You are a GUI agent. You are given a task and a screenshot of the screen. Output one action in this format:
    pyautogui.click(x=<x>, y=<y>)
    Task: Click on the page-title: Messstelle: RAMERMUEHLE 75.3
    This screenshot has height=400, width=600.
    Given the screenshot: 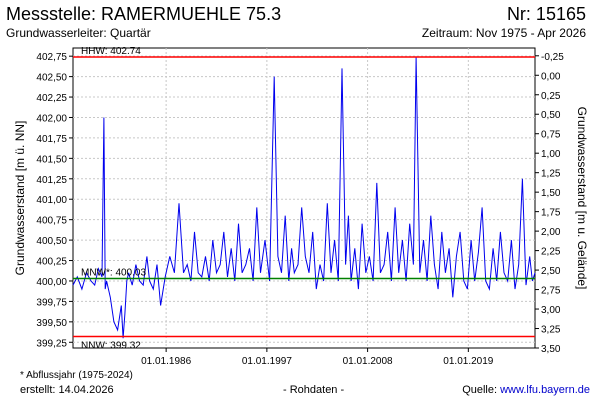 What is the action you would take?
    pyautogui.click(x=144, y=14)
    